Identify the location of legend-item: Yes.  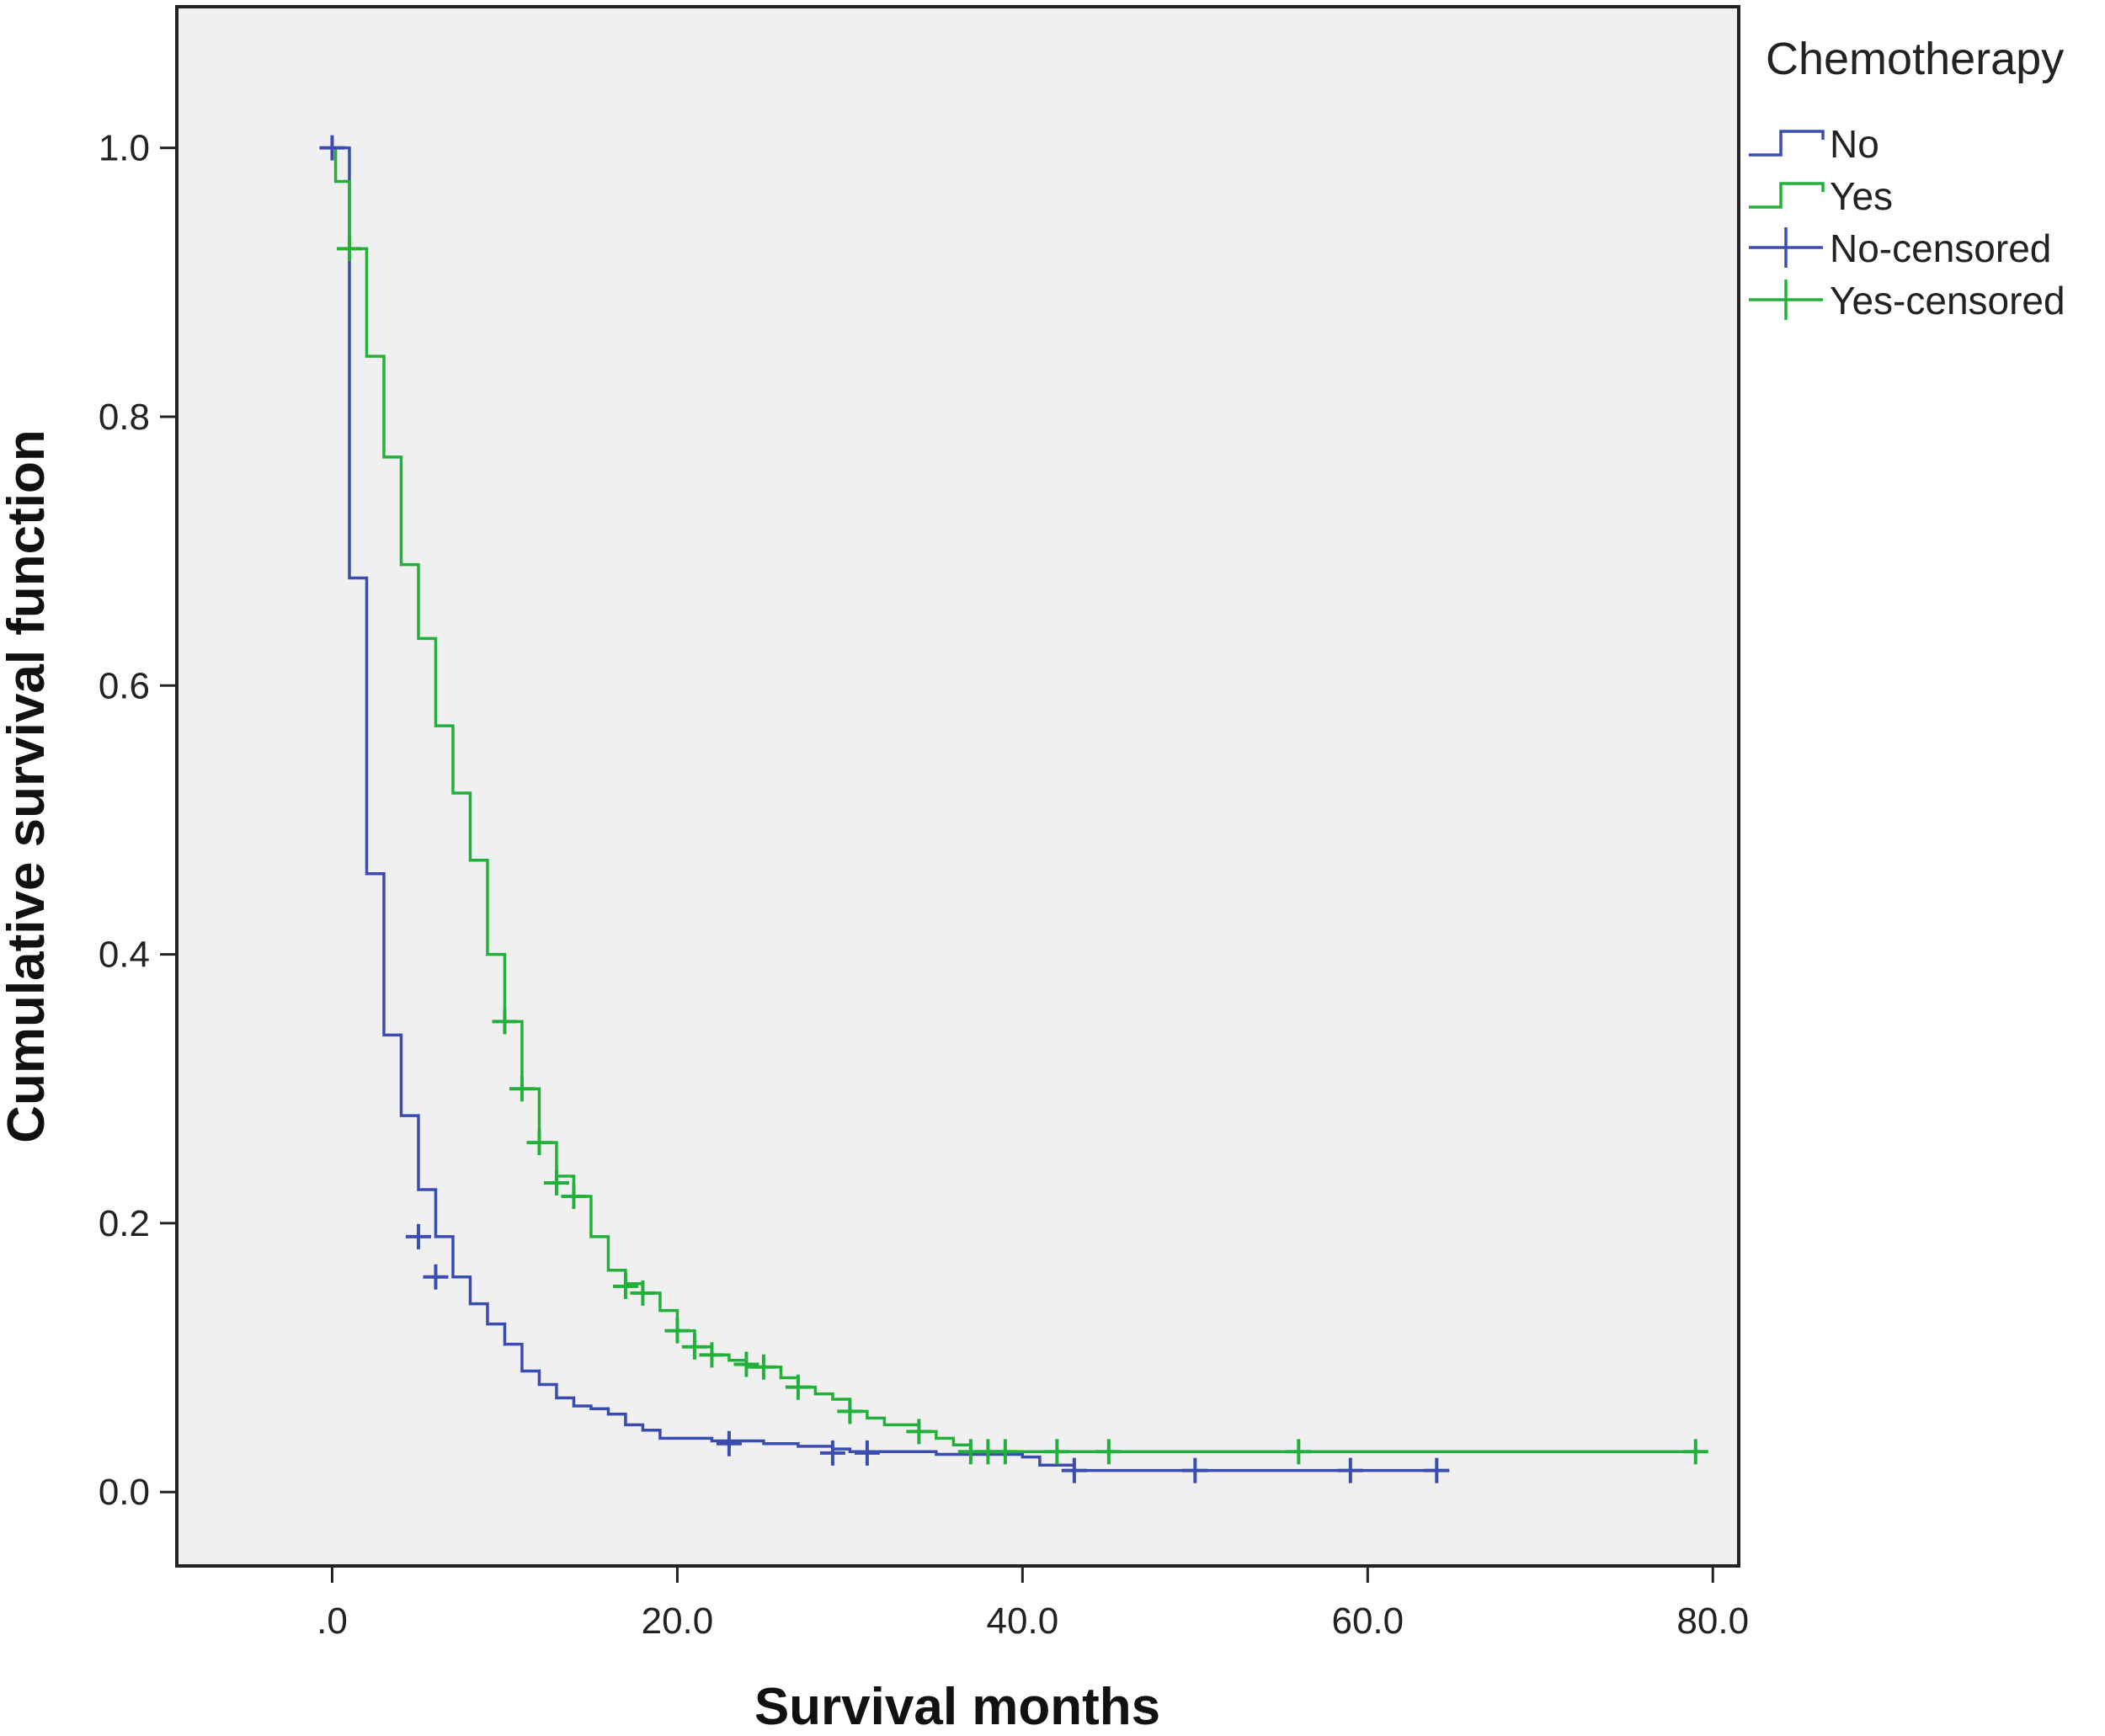
(1821, 196).